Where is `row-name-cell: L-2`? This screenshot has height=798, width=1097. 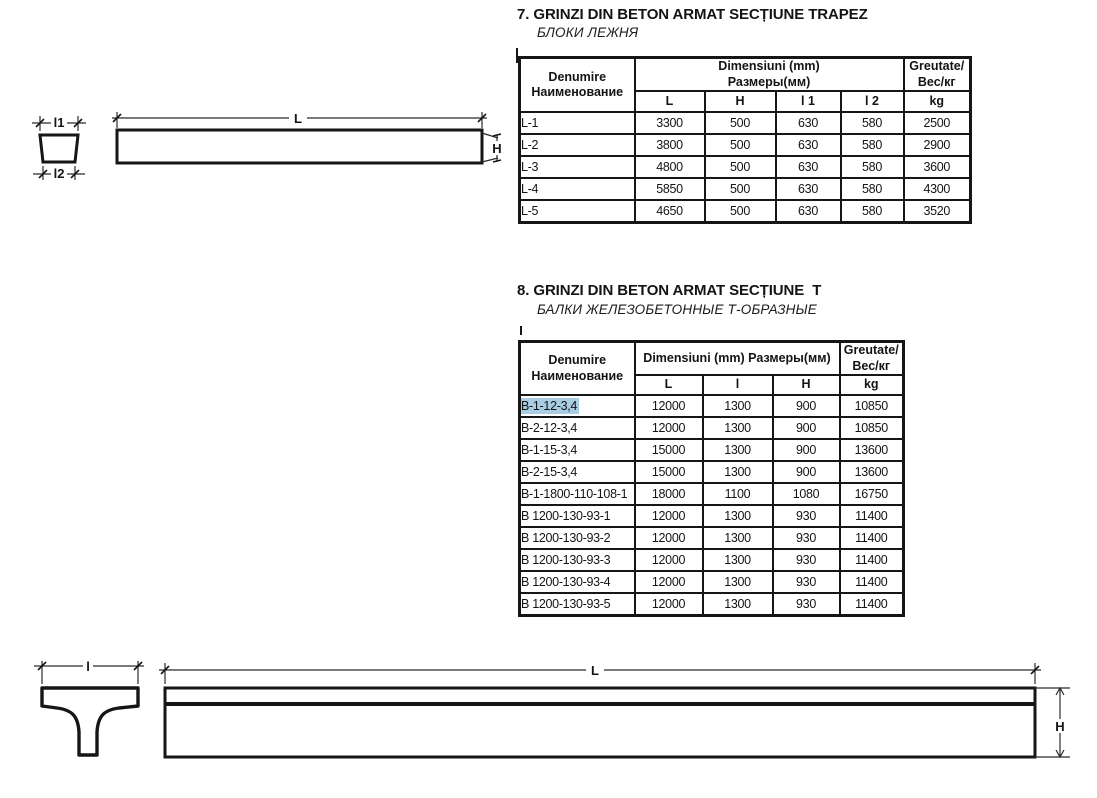
row-name-cell: L-2 is located at coordinates (577, 145).